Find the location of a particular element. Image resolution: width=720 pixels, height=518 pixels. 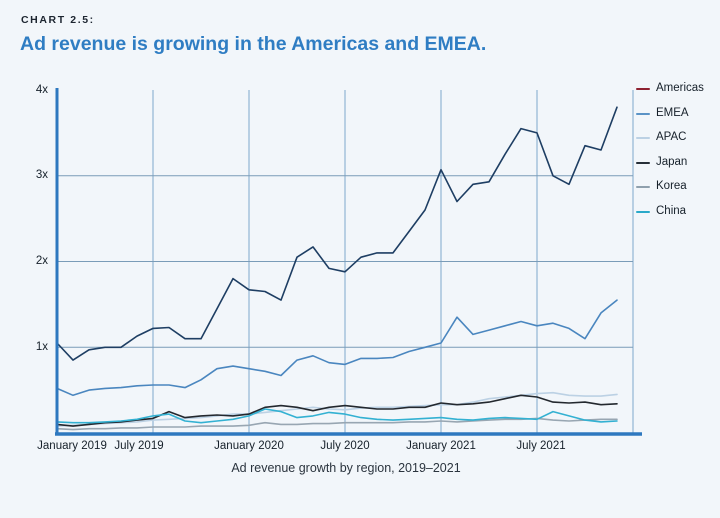

x-tick-label: January 2019 is located at coordinates (72, 446).